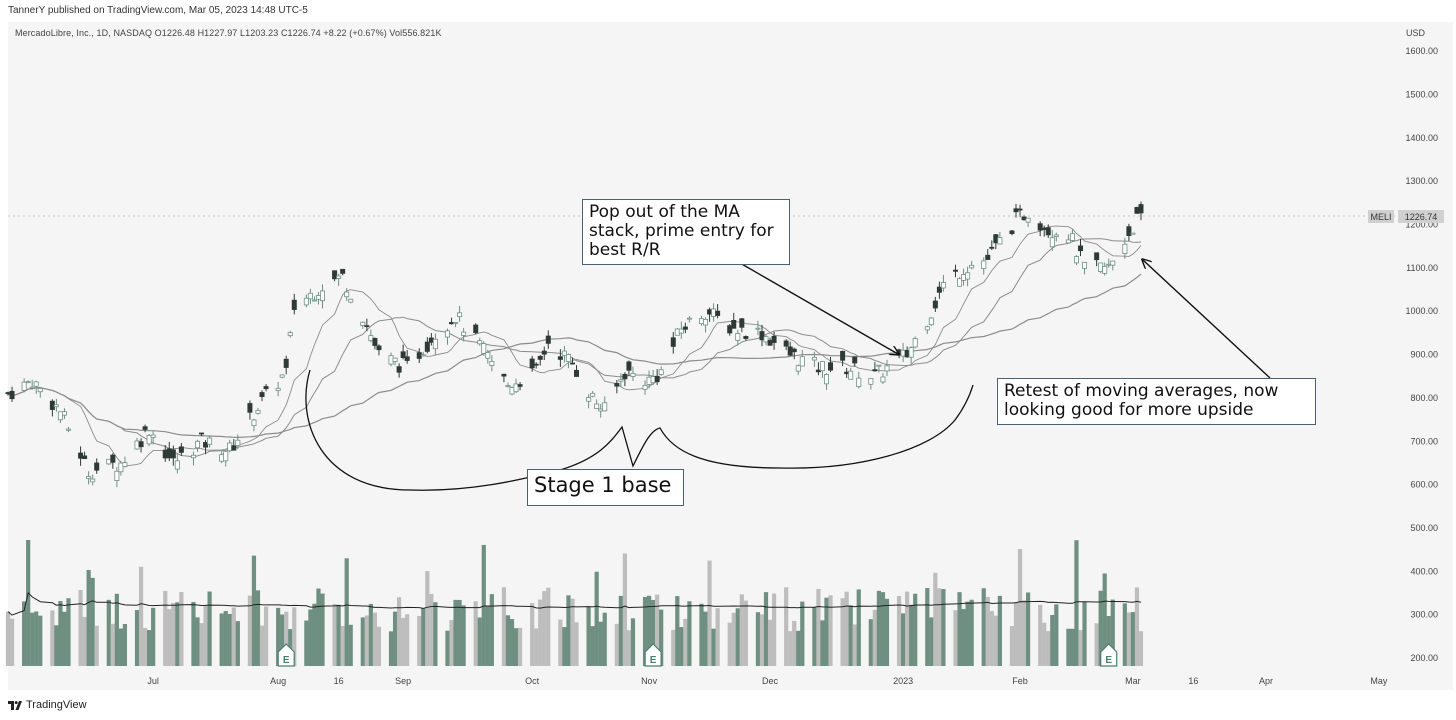 This screenshot has height=720, width=1456. What do you see at coordinates (1193, 681) in the screenshot?
I see `x-tick-label: 16` at bounding box center [1193, 681].